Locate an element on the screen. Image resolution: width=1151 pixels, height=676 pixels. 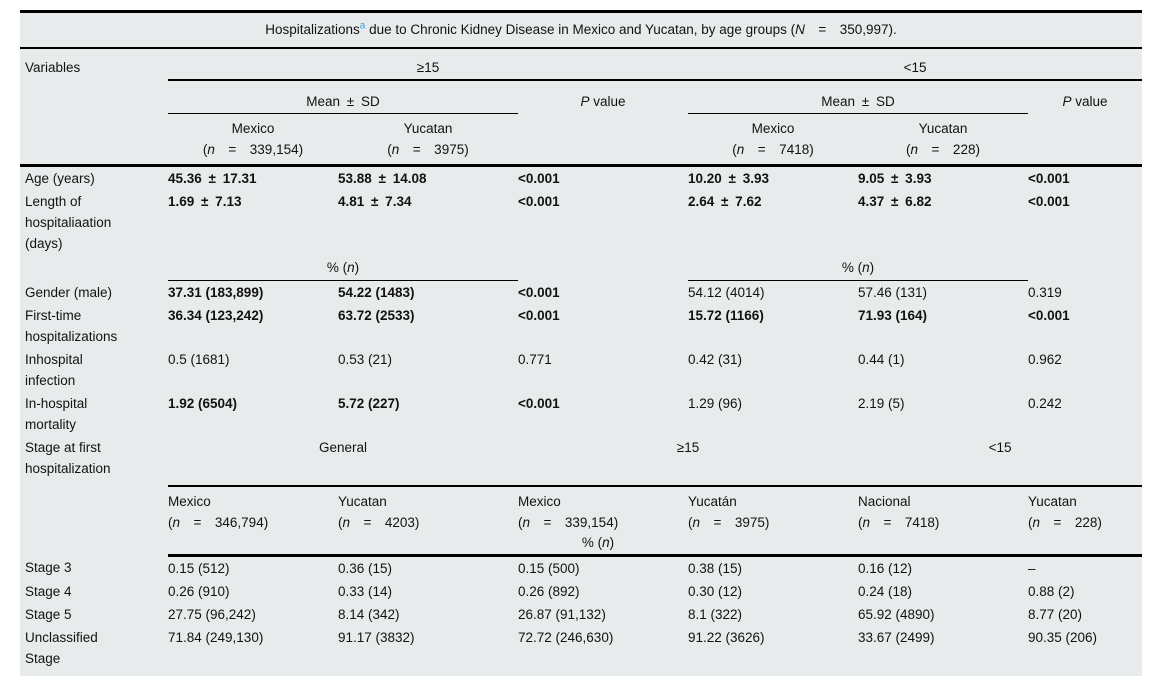
column-group-ge15: ≥15 is located at coordinates (428, 64).